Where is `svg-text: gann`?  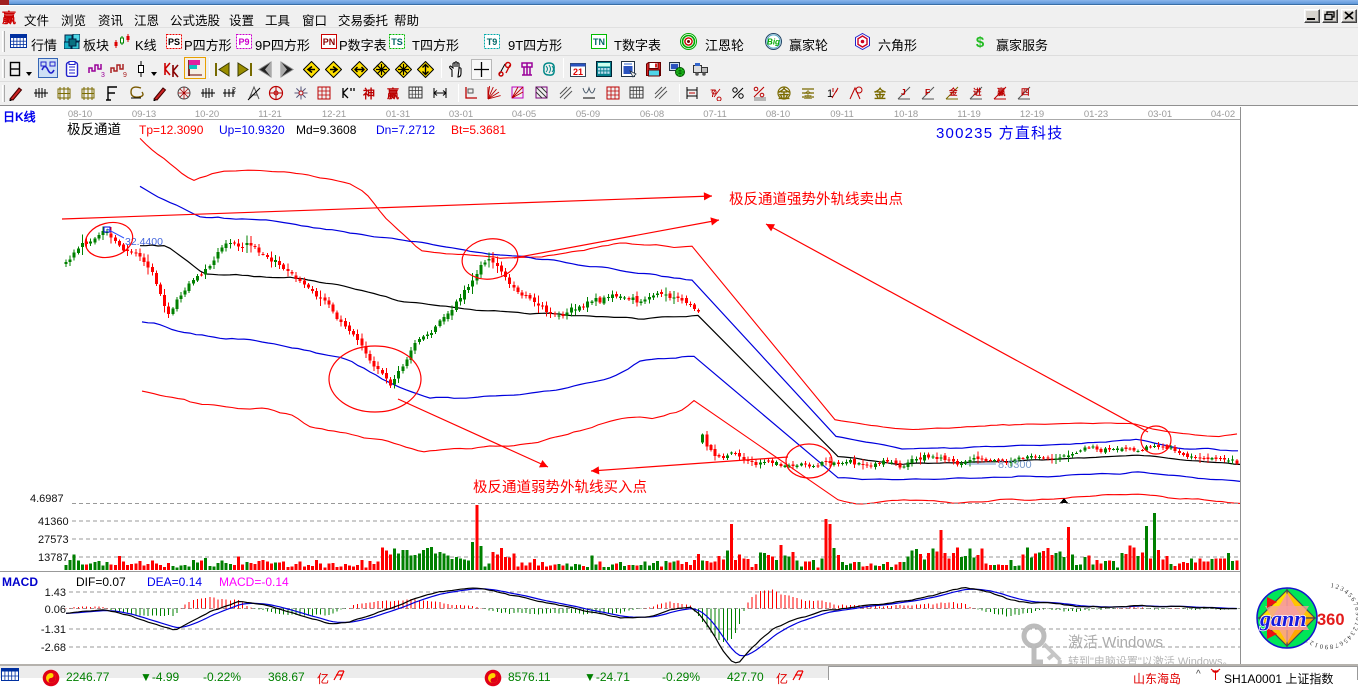
svg-text: gann is located at coordinates (1282, 618).